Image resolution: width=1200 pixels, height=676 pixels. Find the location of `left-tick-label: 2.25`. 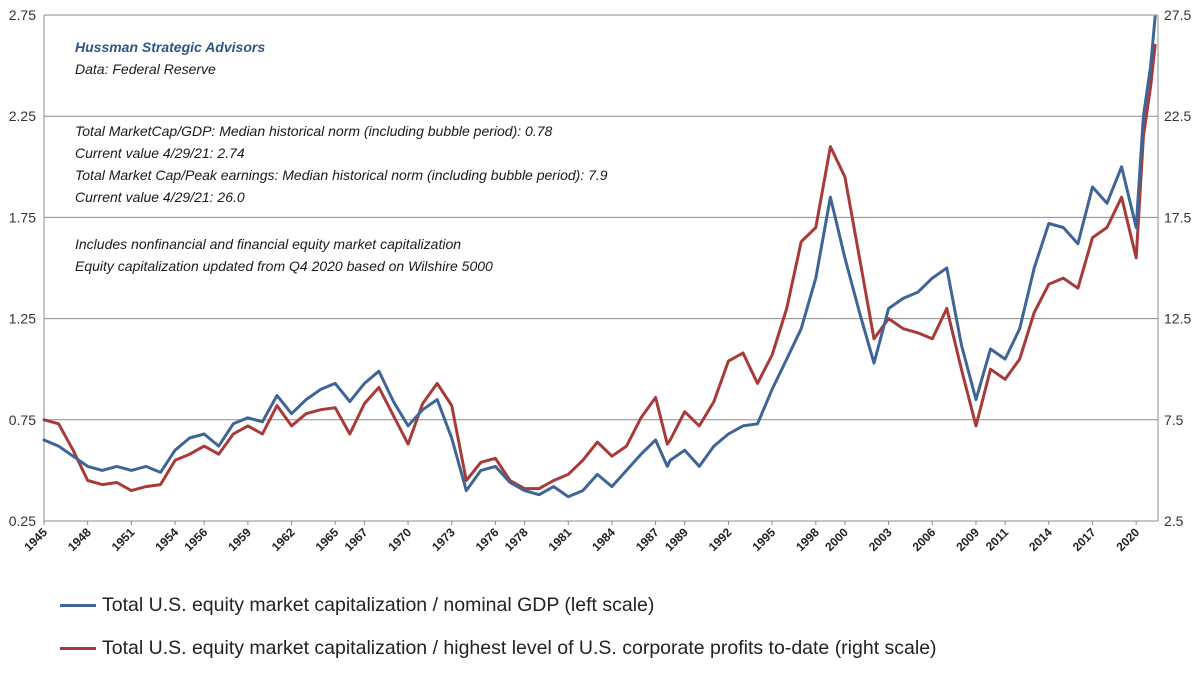

left-tick-label: 2.25 is located at coordinates (22, 116).